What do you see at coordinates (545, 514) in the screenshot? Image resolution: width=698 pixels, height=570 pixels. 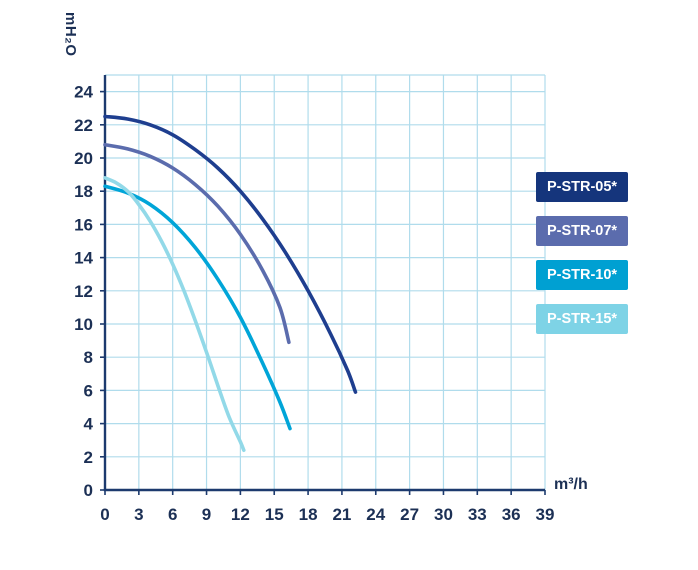 I see `x-tick-label: 39` at bounding box center [545, 514].